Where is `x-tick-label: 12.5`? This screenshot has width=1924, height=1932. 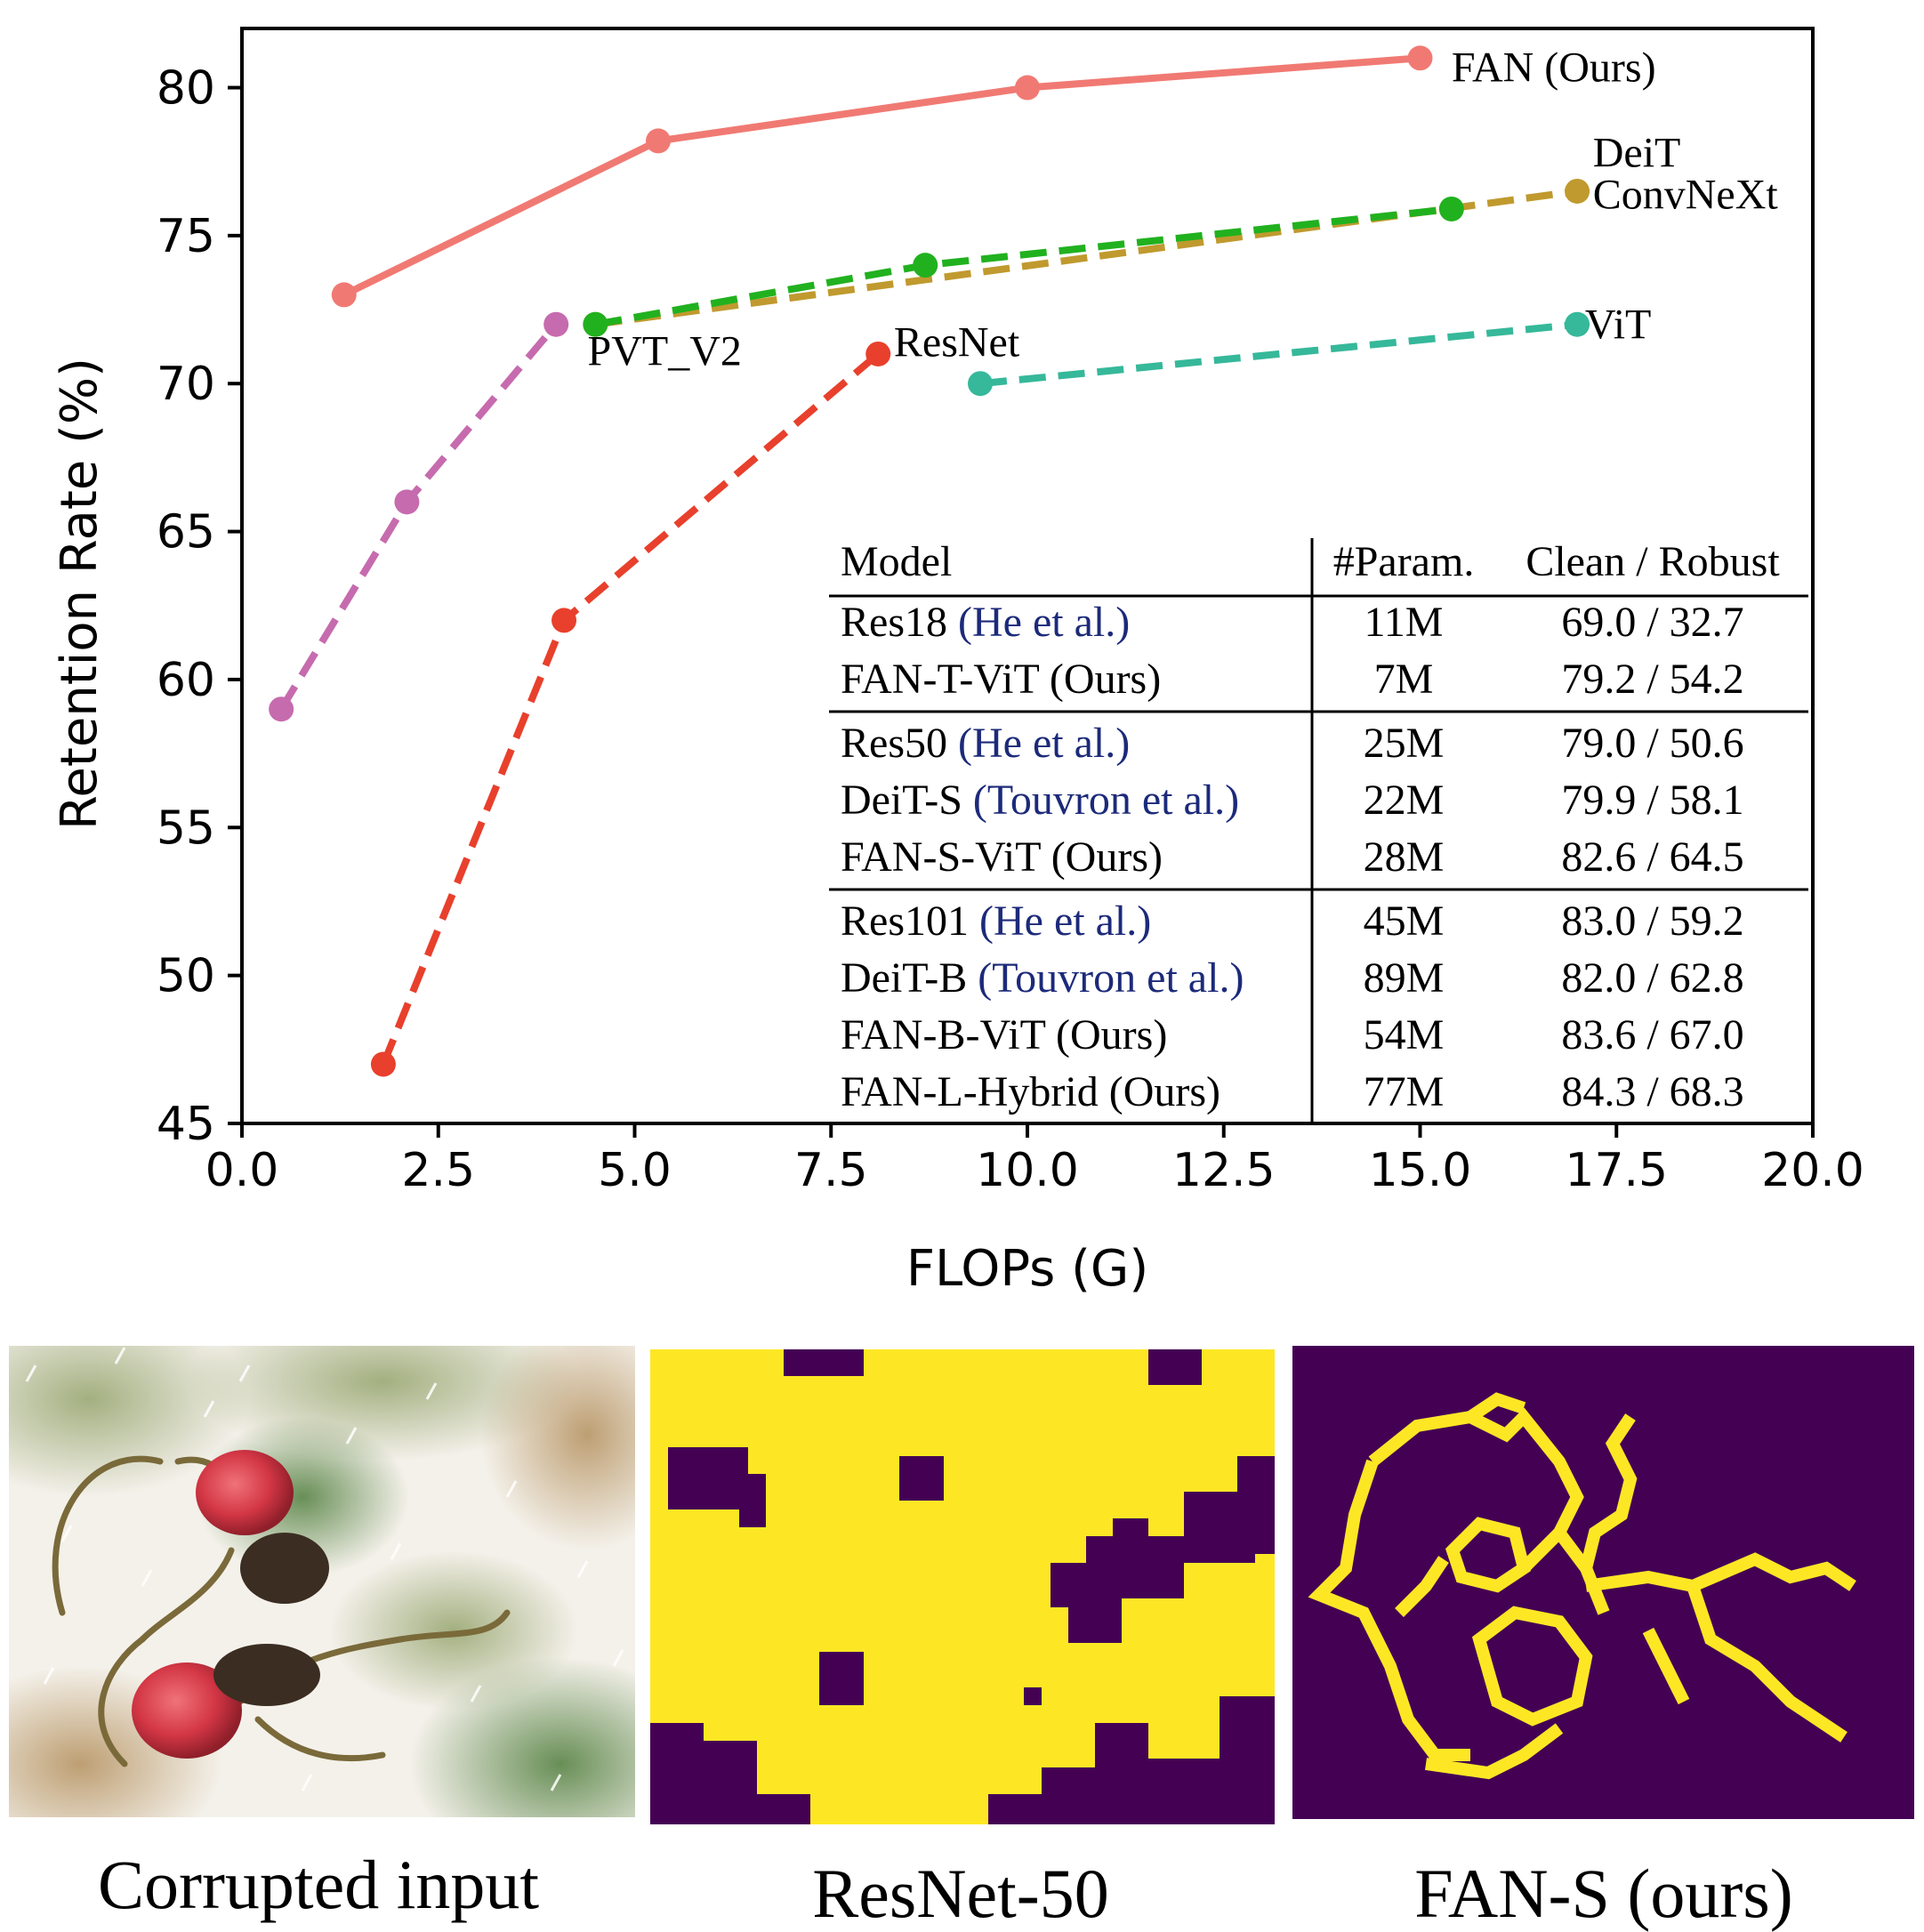
x-tick-label: 12.5 is located at coordinates (1224, 1170).